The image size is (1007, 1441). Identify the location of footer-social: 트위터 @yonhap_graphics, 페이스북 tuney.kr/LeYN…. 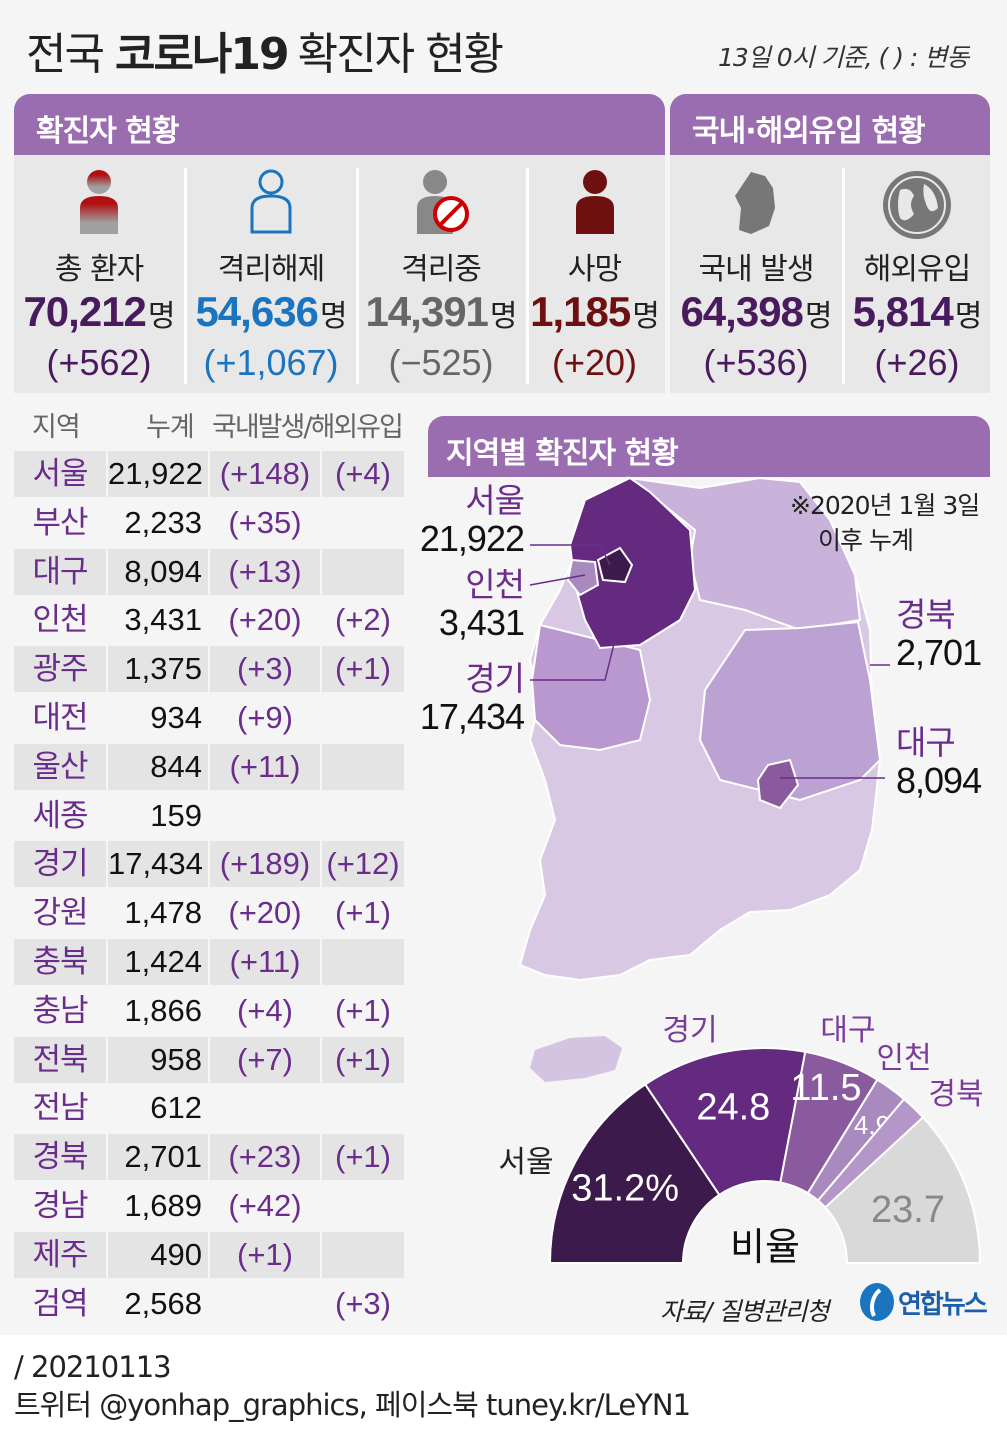
(352, 1405).